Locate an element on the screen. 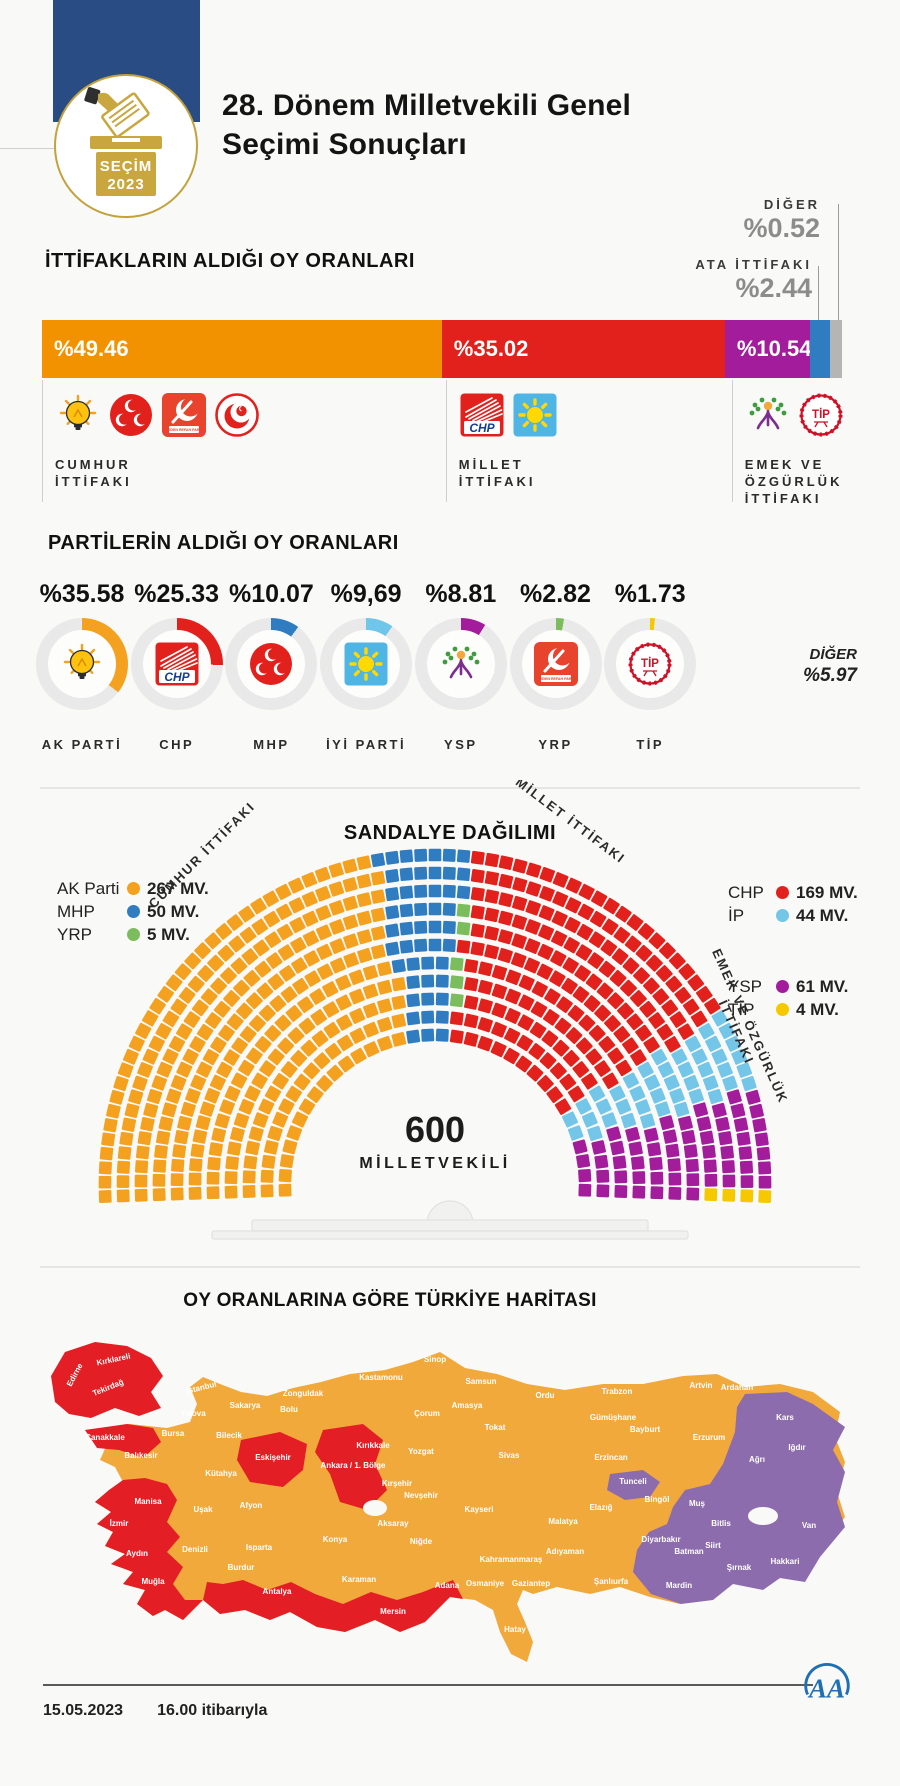 Image resolution: width=900 pixels, height=1786 pixels. legend-row: YRP 5 MV. is located at coordinates (123, 934).